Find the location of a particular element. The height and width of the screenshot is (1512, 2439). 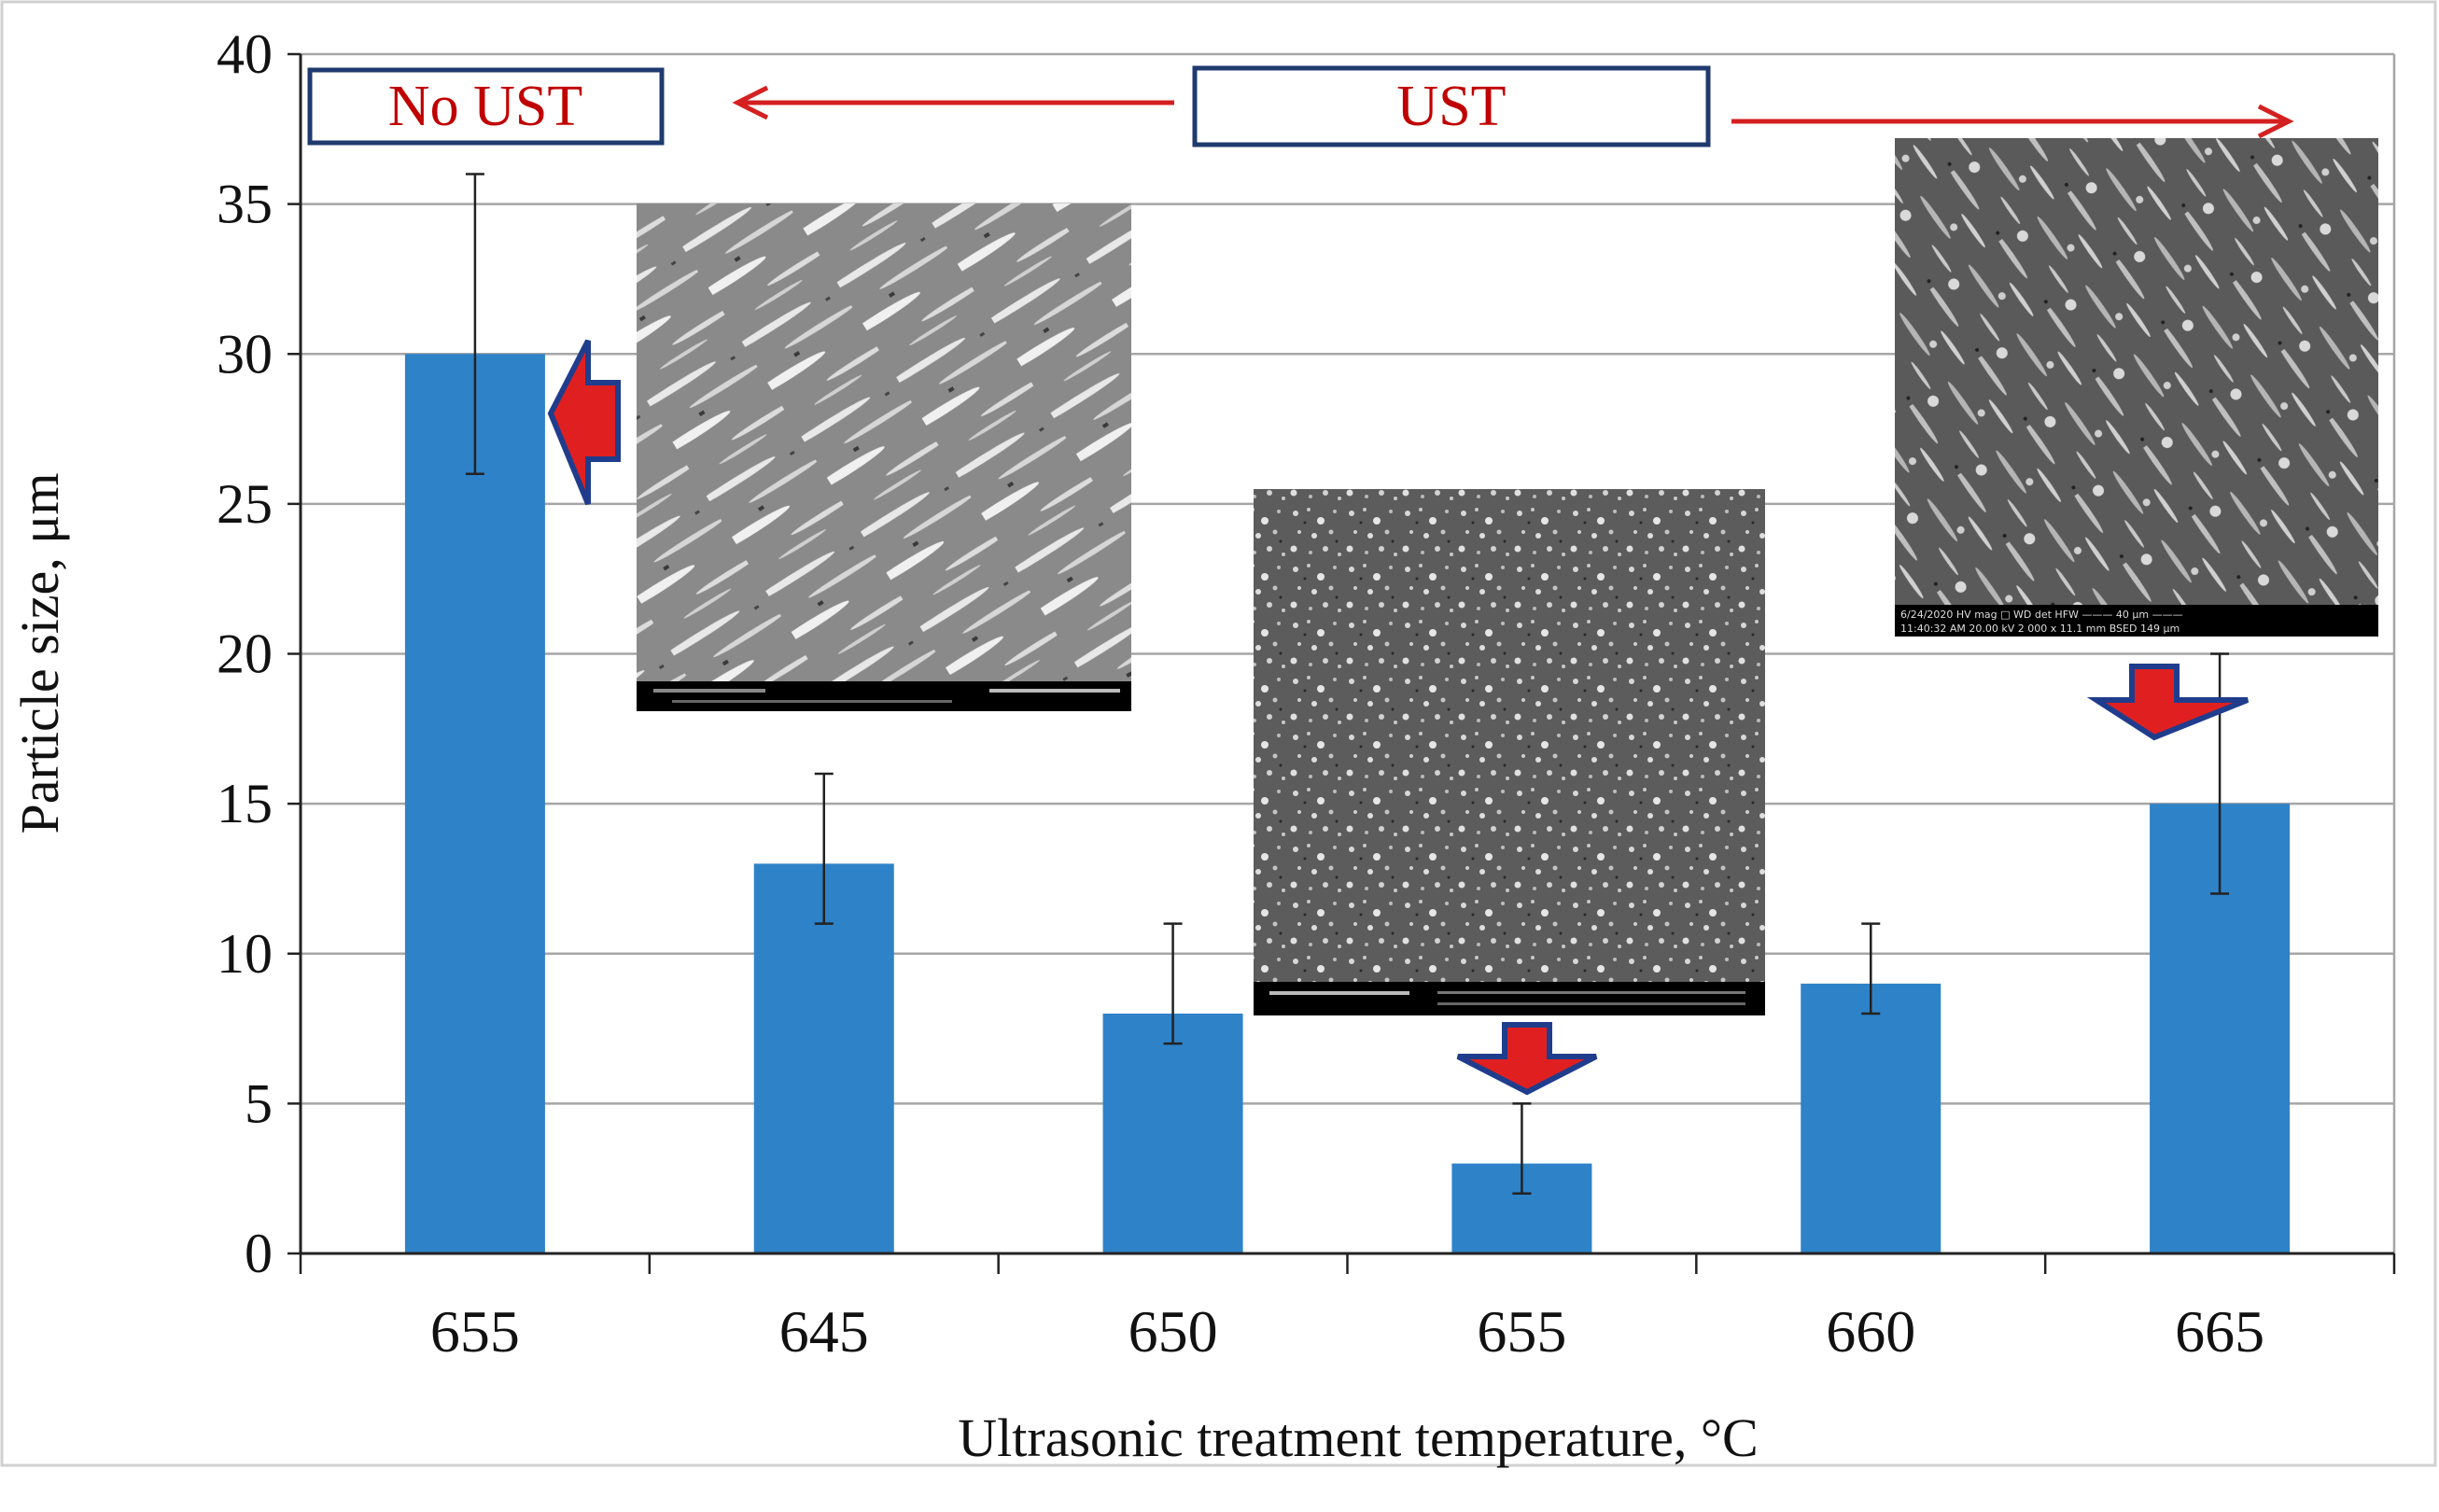

ust-left-arrow-icon is located at coordinates (953, 102).